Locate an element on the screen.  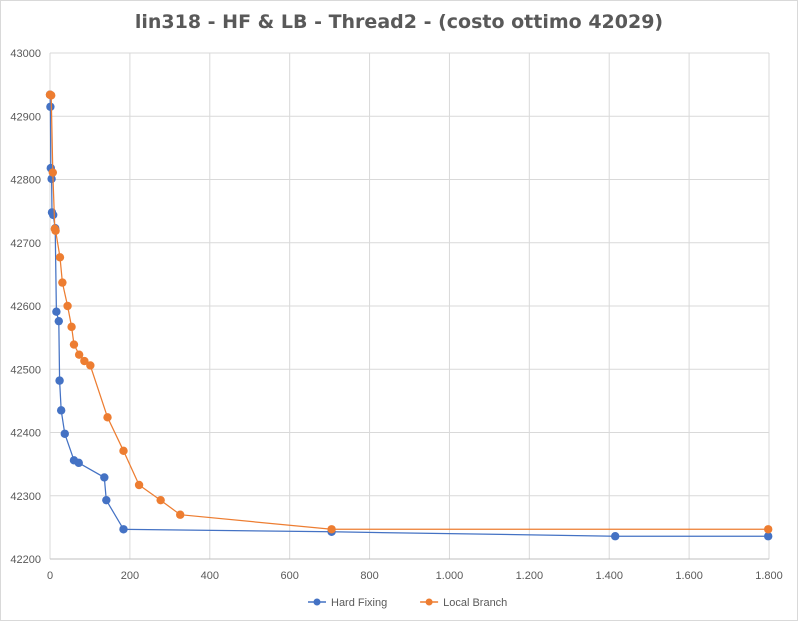
x-tick-label: 1.800 is located at coordinates (769, 576).